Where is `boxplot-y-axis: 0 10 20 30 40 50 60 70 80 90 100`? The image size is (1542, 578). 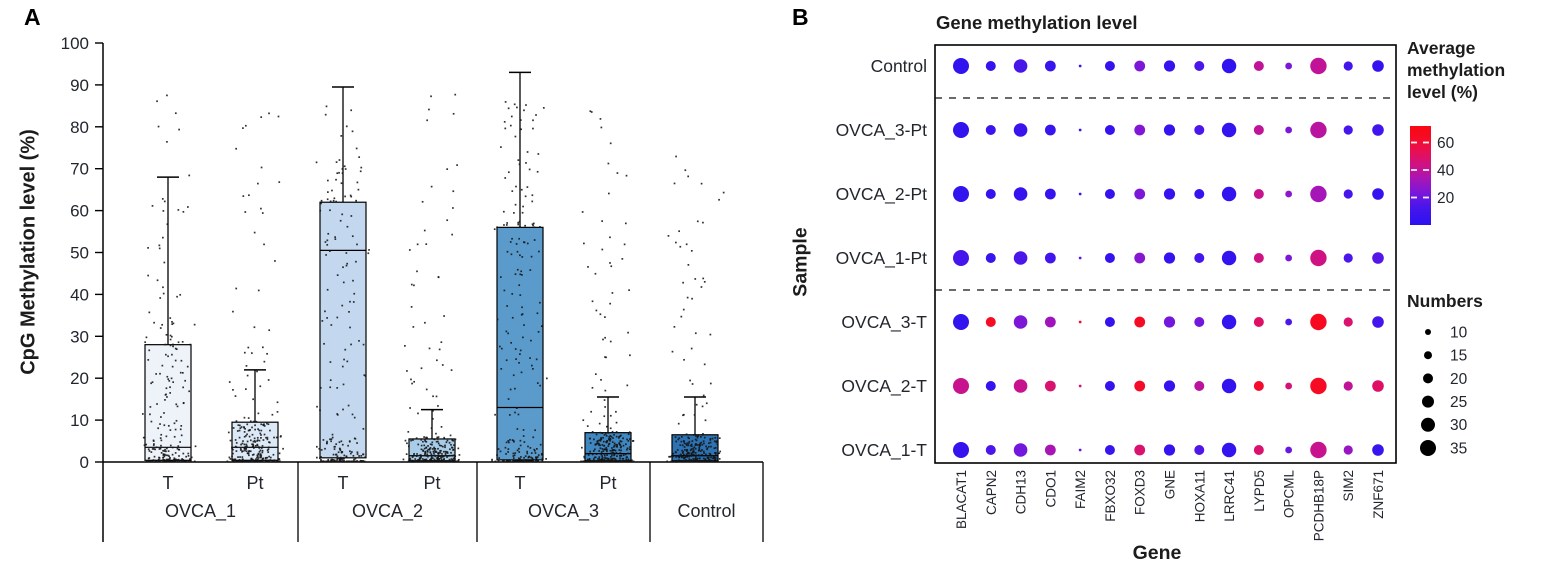 boxplot-y-axis: 0 10 20 30 40 50 60 70 80 90 100 is located at coordinates (82, 253).